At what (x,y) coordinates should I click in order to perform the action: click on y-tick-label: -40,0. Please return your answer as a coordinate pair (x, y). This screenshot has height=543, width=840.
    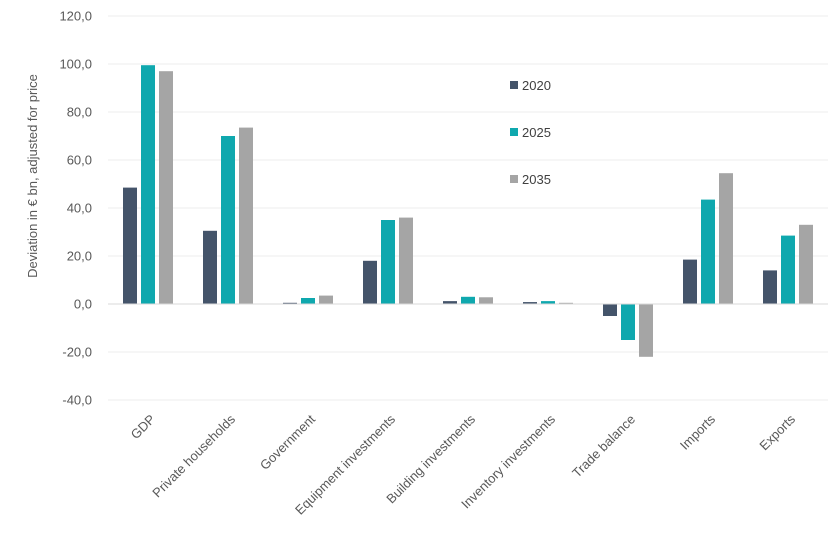
    Looking at the image, I should click on (77, 400).